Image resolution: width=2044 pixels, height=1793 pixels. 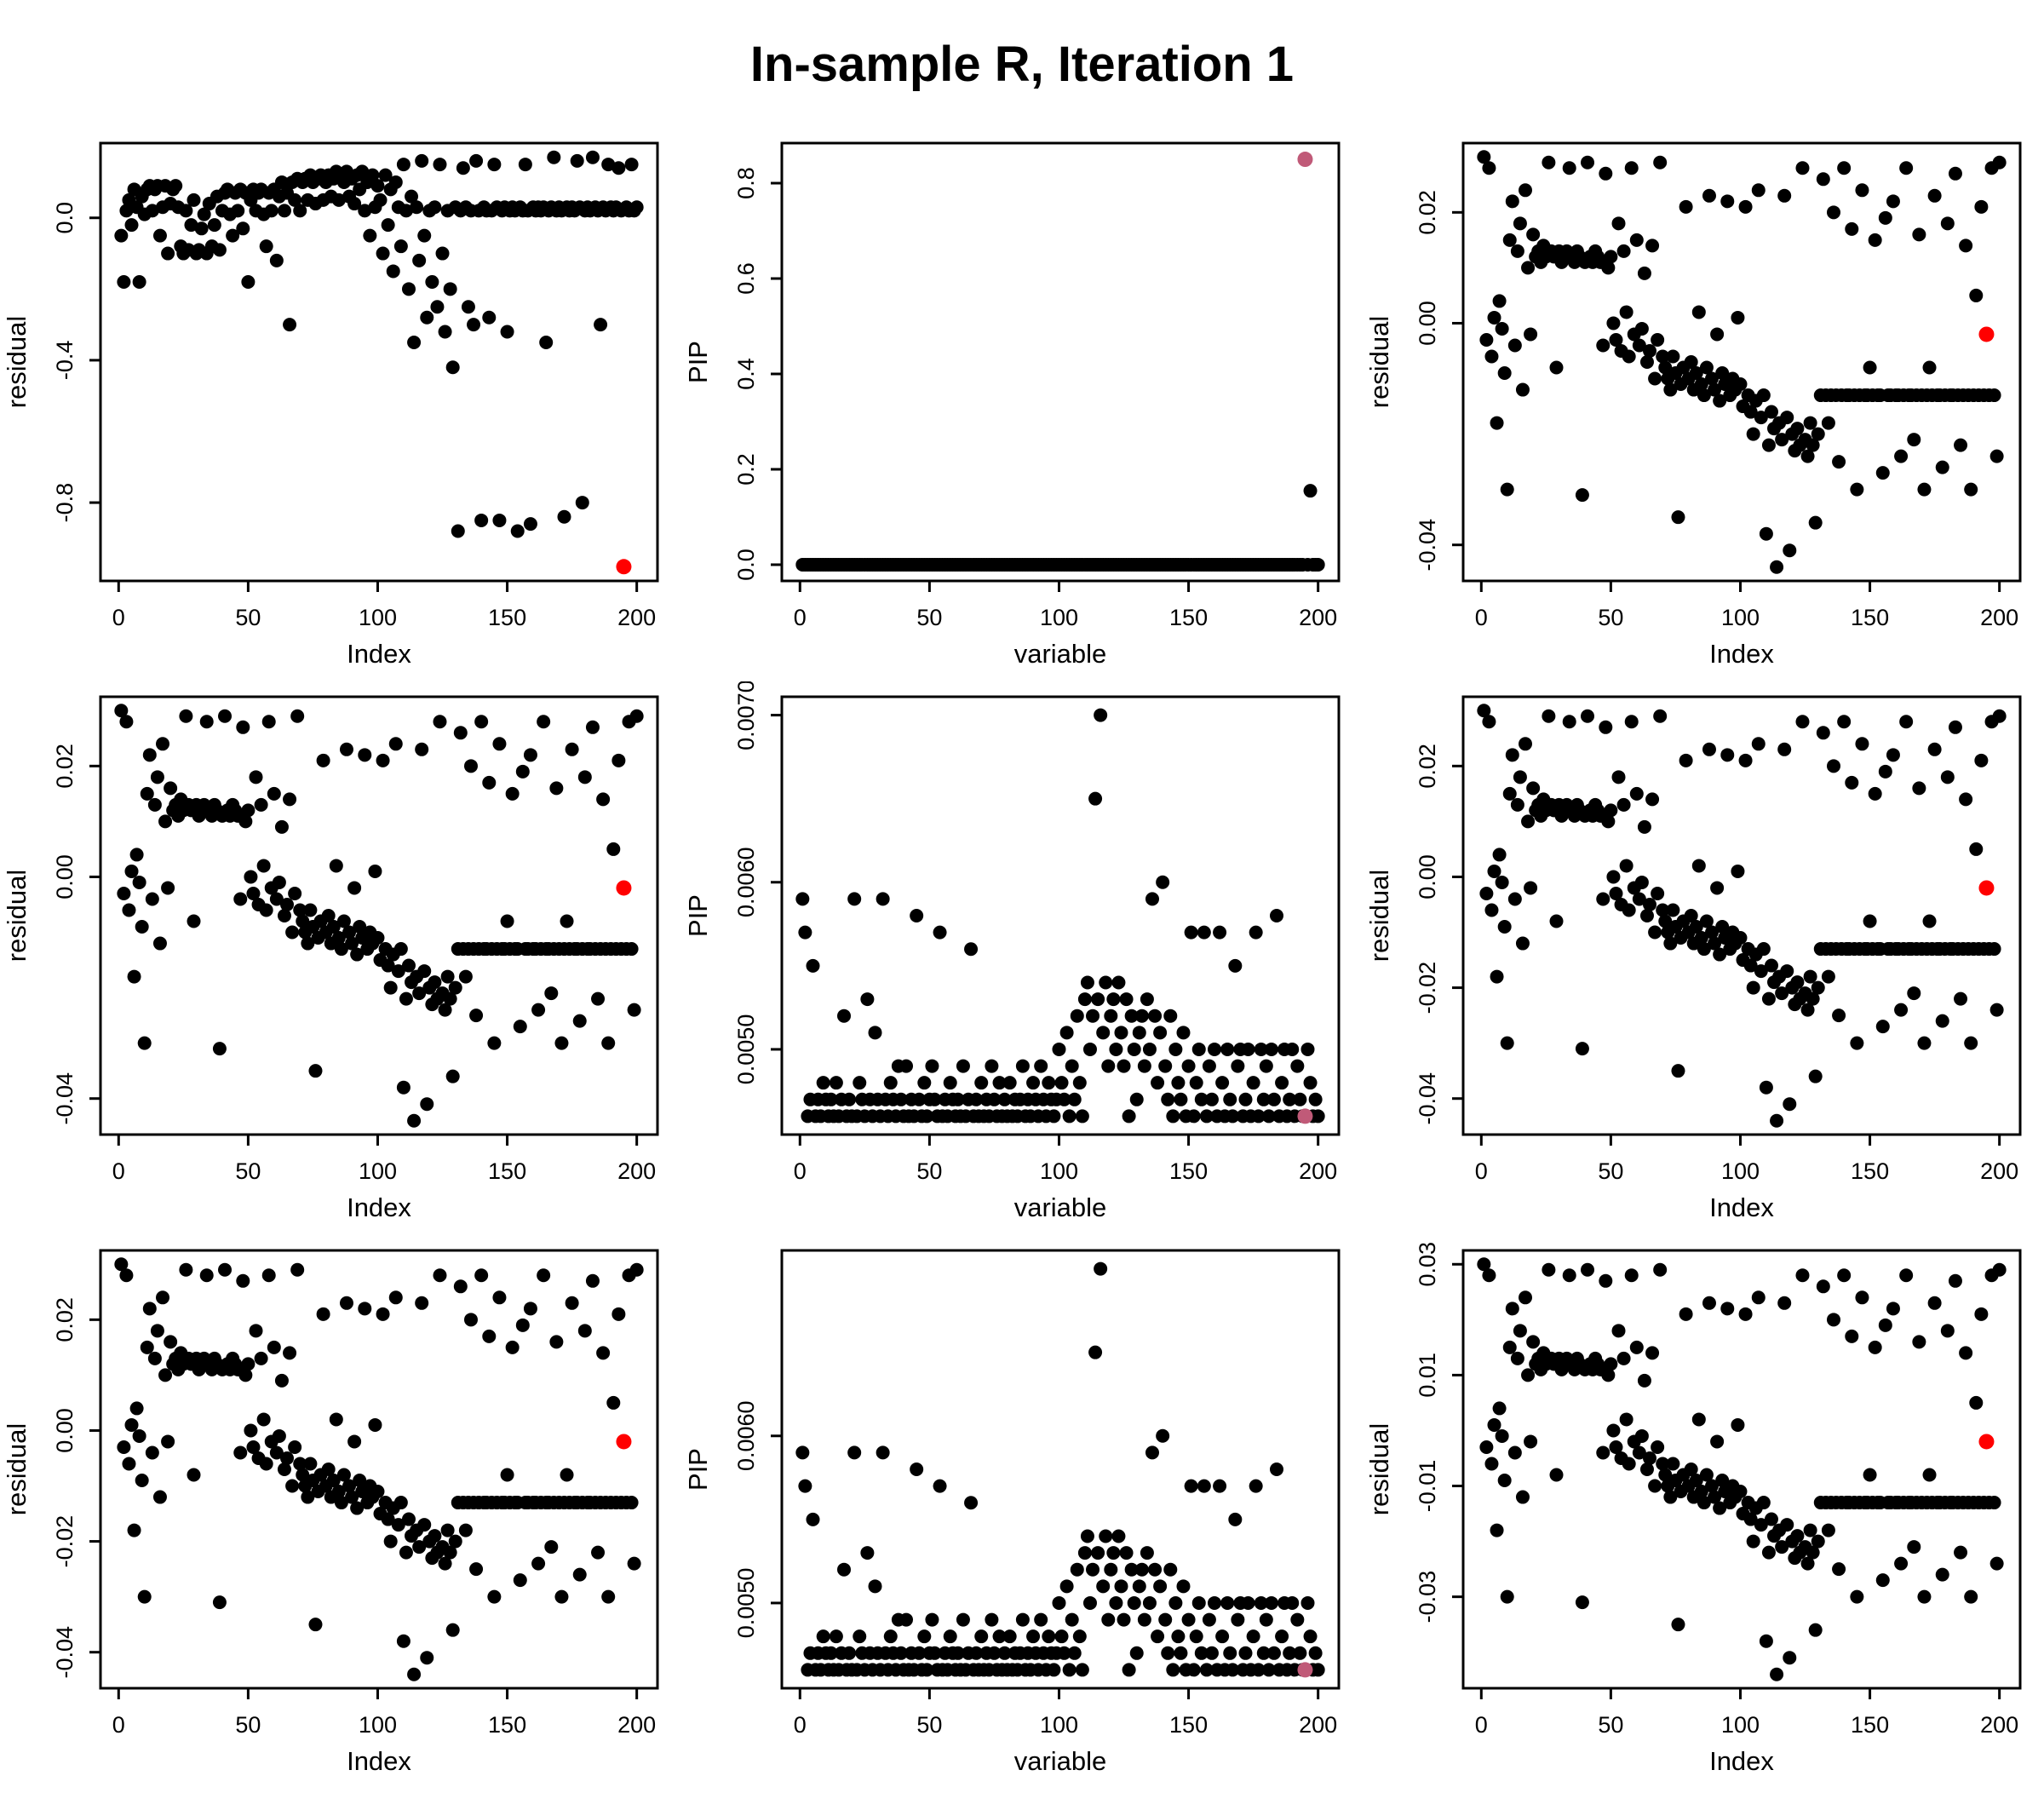 I want to click on y-tick-label: 0.0050, so click(x=746, y=1604).